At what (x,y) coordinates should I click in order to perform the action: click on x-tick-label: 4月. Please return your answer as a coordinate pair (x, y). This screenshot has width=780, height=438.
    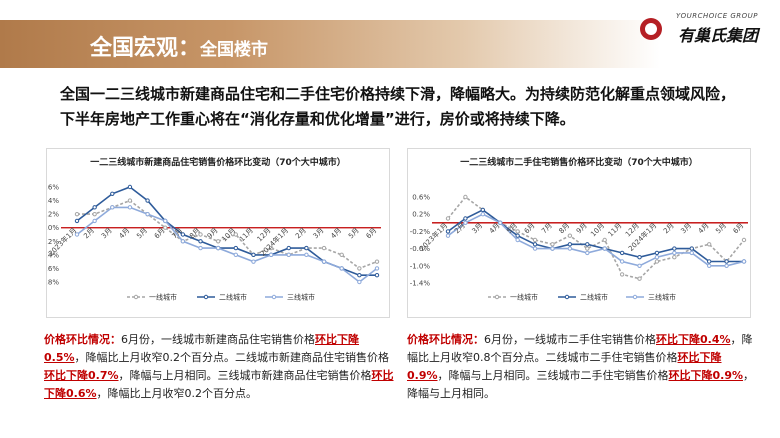
    Looking at the image, I should click on (125, 233).